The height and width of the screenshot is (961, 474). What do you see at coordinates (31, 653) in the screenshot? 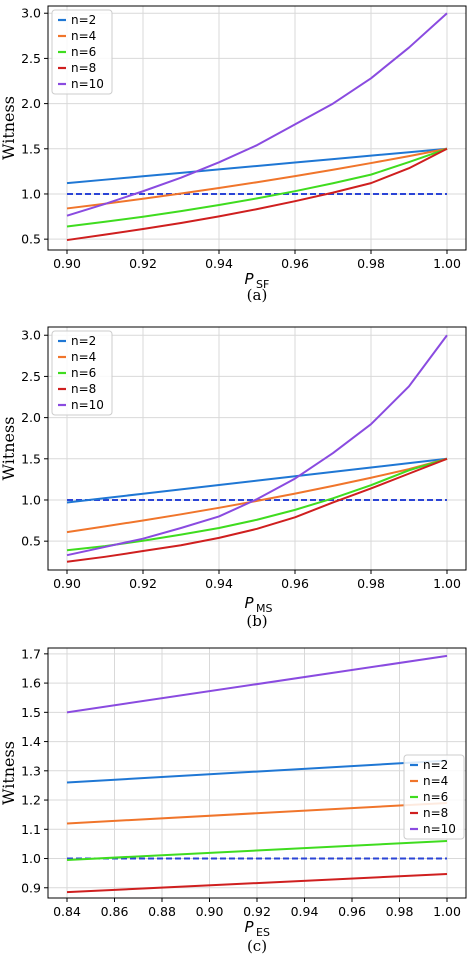
I see `y-tick-label: 1.7` at bounding box center [31, 653].